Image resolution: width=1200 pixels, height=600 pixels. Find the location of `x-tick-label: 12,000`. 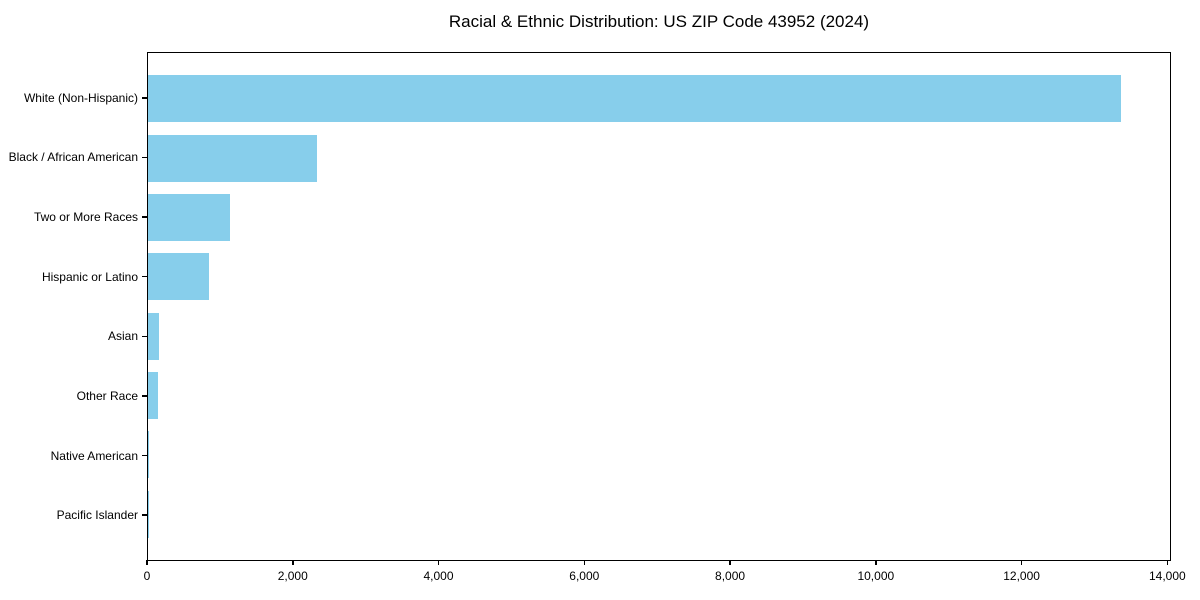

x-tick-label: 12,000 is located at coordinates (1021, 576).